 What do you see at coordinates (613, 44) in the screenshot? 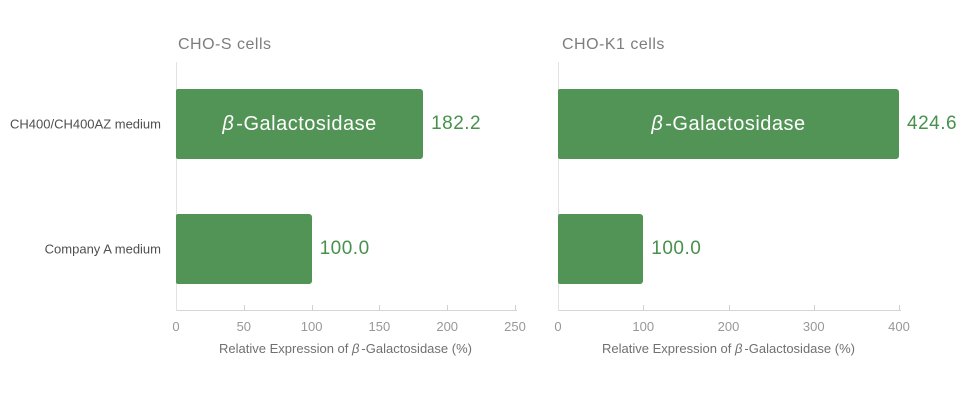
I see `chart-title: CHO-K1 cells` at bounding box center [613, 44].